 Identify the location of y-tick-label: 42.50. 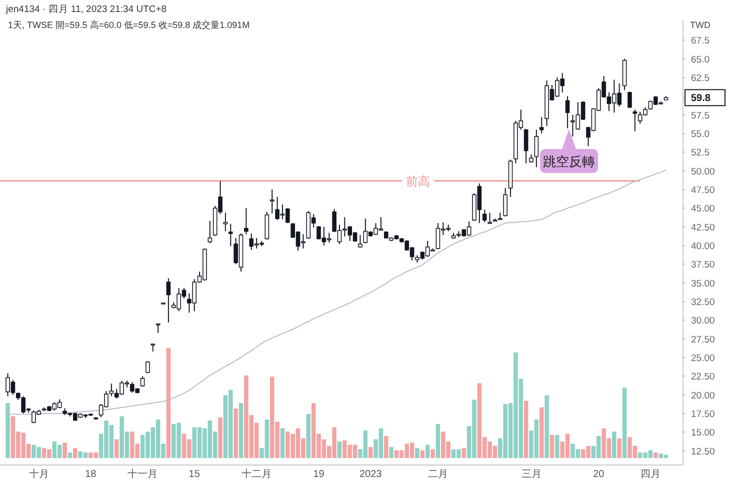
(703, 228).